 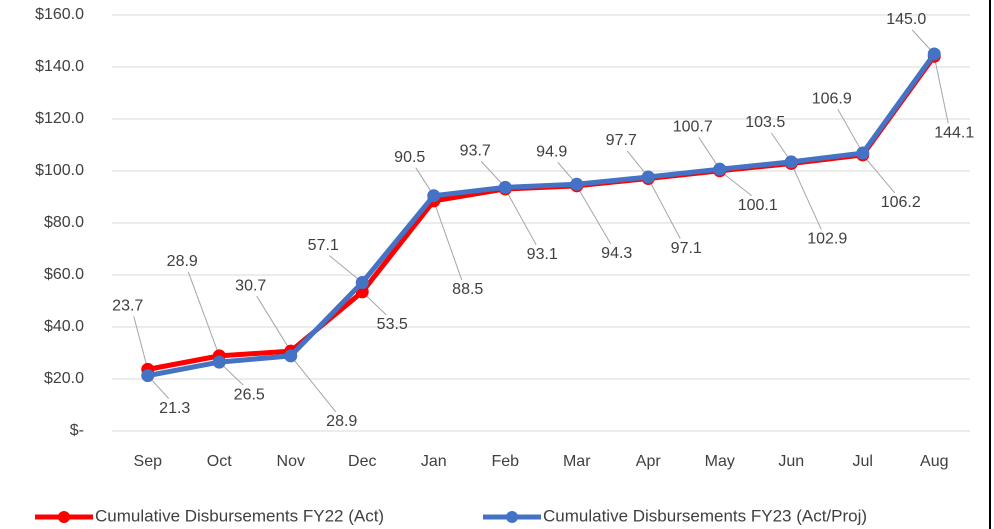 What do you see at coordinates (323, 245) in the screenshot?
I see `data-label: 57.1` at bounding box center [323, 245].